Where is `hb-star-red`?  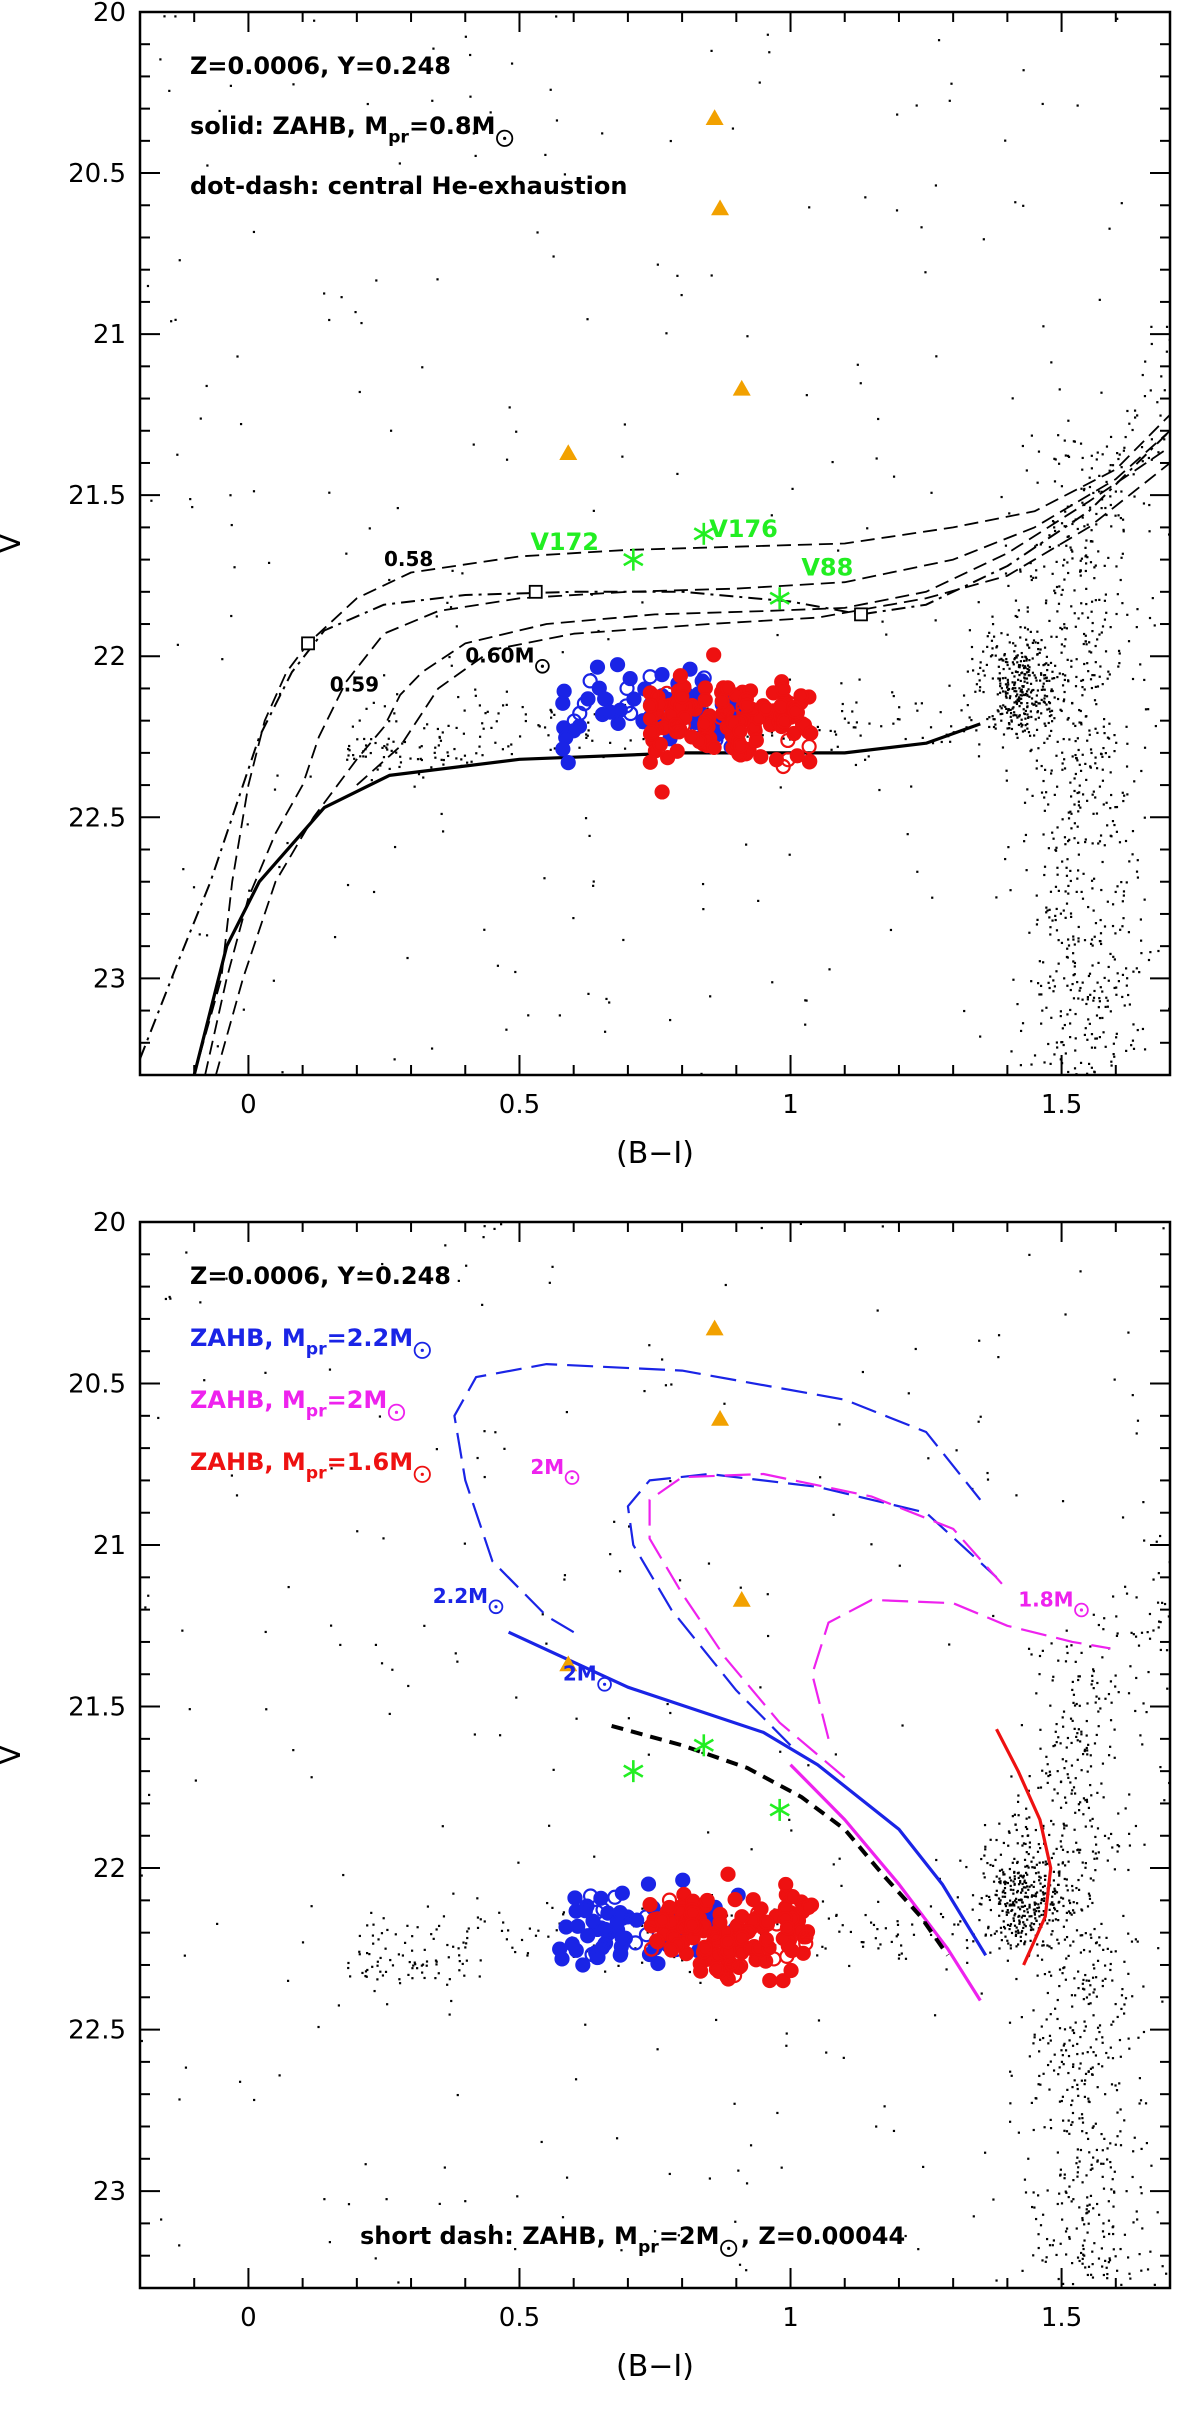
hb-star-red is located at coordinates (792, 1897).